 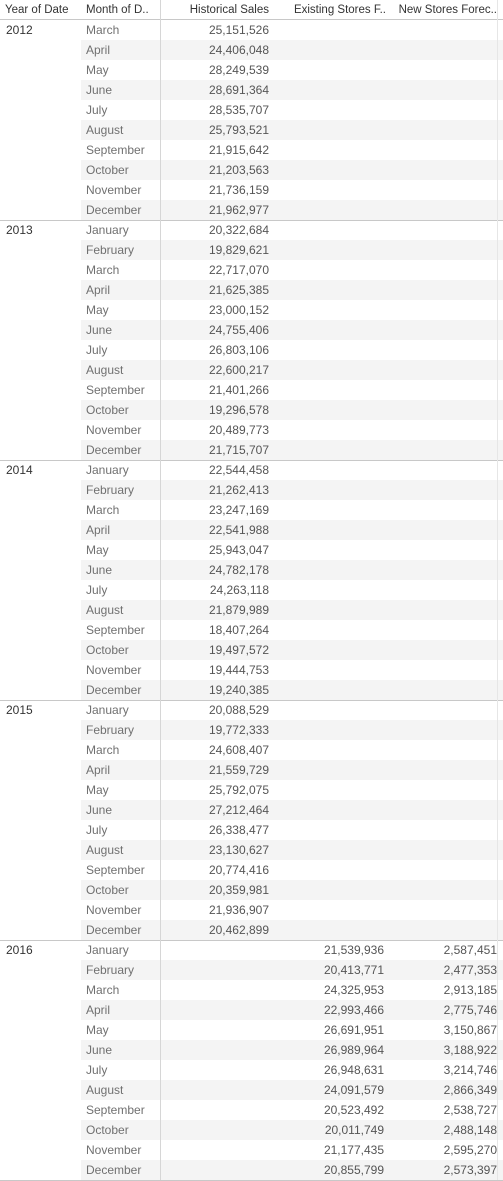 I want to click on table-row: June 28,691,364, so click(x=251, y=90).